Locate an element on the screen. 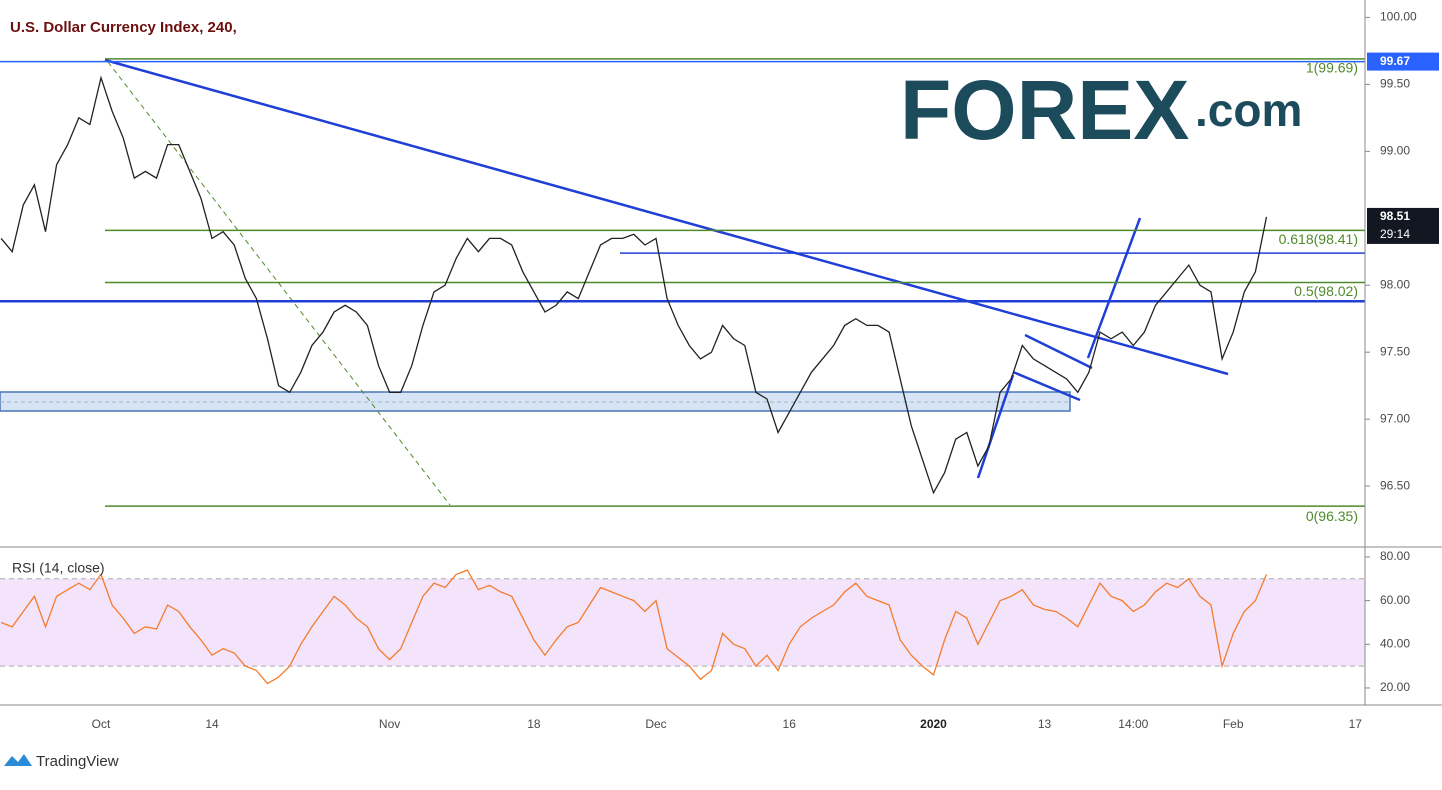 This screenshot has height=790, width=1442. logo-suffix: .com is located at coordinates (1248, 110).